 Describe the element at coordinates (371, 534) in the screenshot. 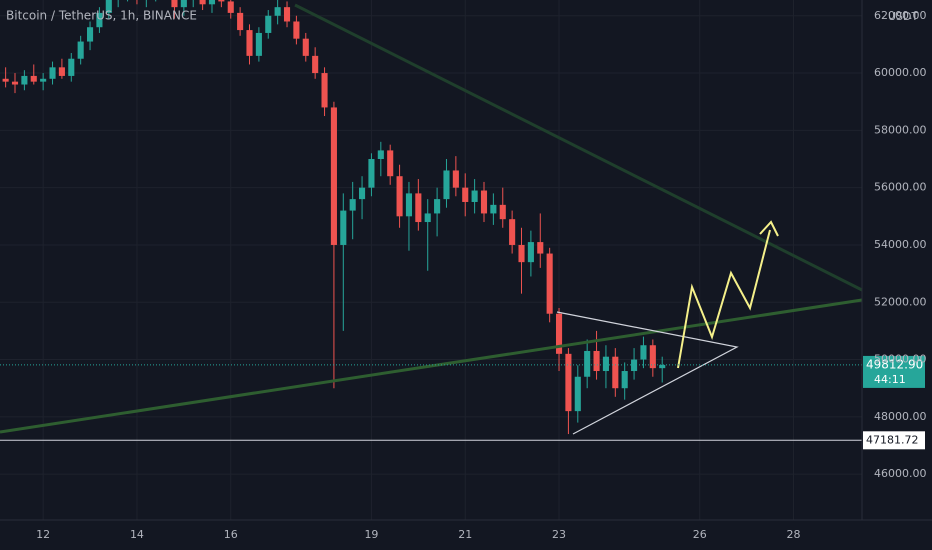

I see `x-tick-label: 19` at that location.